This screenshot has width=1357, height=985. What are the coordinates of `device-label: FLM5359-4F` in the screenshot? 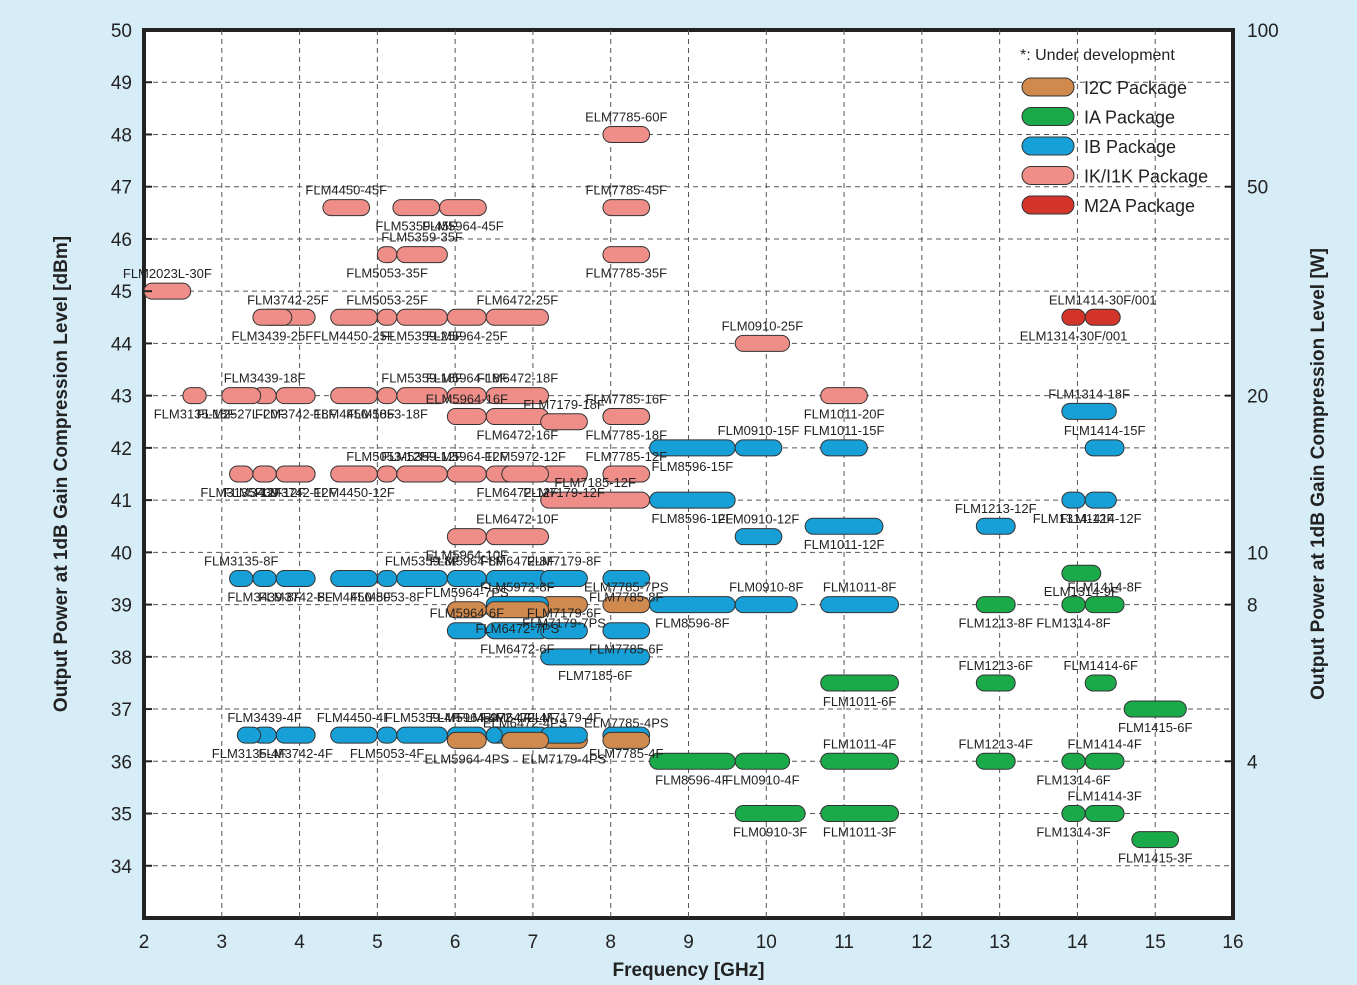 It's located at (422, 717).